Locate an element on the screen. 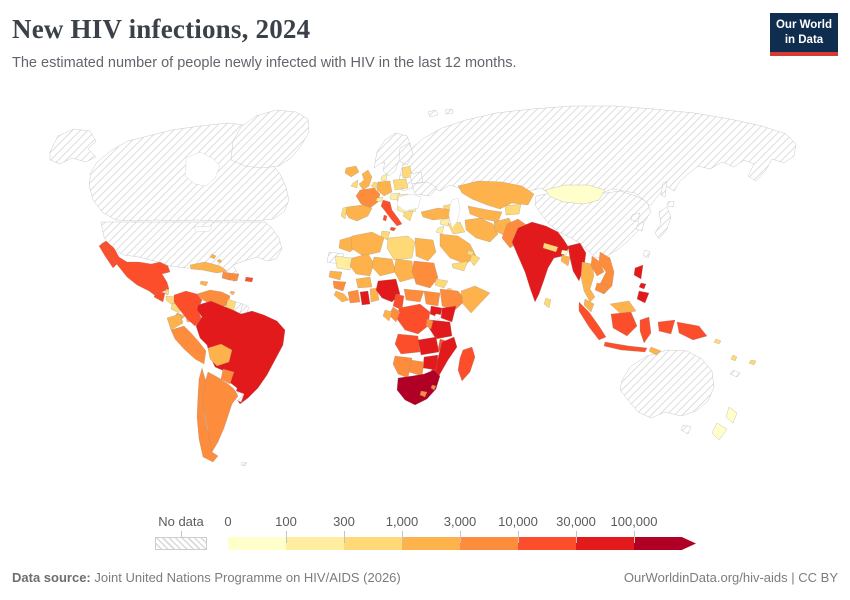 Image resolution: width=850 pixels, height=600 pixels. country-south-sudan is located at coordinates (432, 298).